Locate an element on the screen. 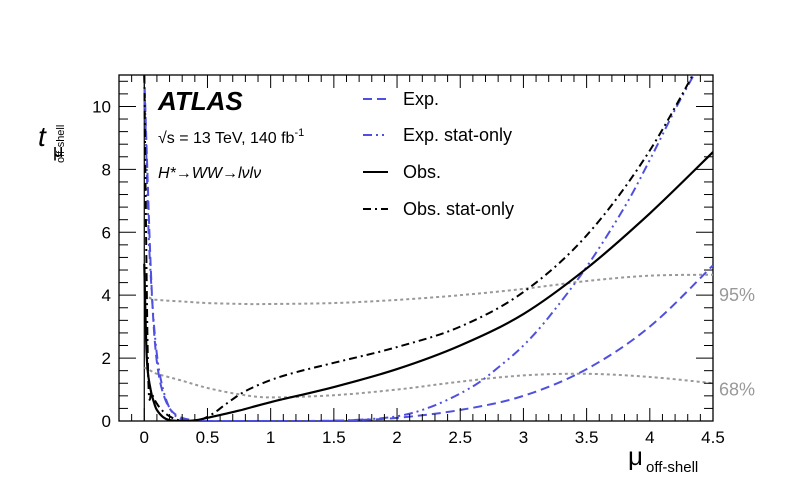 The width and height of the screenshot is (793, 495). y-axis-title-mu: μ is located at coordinates (58, 151).